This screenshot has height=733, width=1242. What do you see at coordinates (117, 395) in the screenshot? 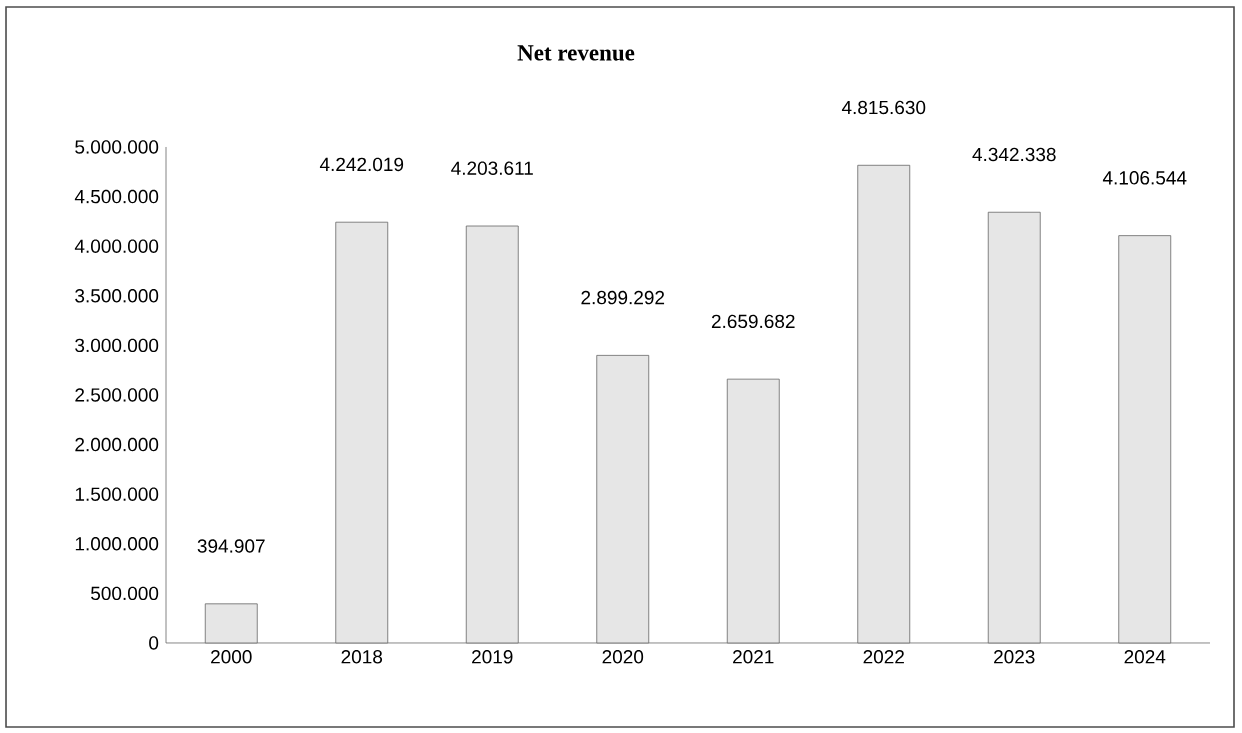
I see `y-tick-label: 2.500.000` at bounding box center [117, 395].